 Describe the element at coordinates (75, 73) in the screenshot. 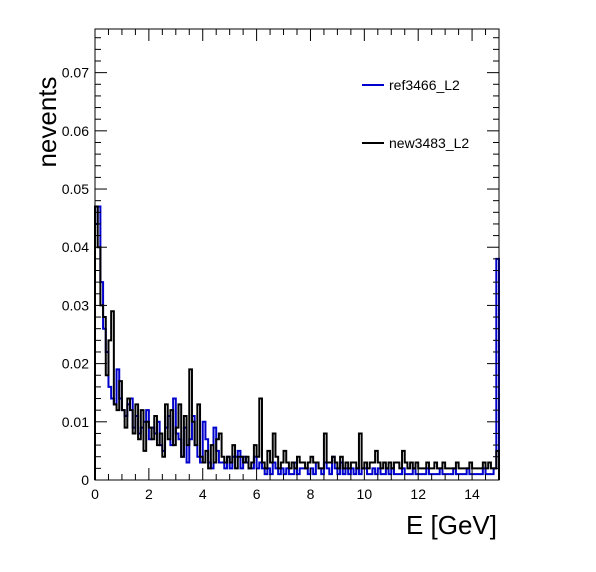

I see `y-tick-label: 0.07` at that location.